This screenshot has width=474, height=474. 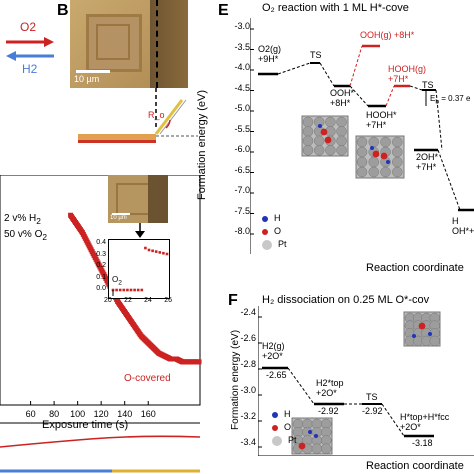 What do you see at coordinates (242, 231) in the screenshot?
I see `ytick-label: -8.0` at bounding box center [242, 231].